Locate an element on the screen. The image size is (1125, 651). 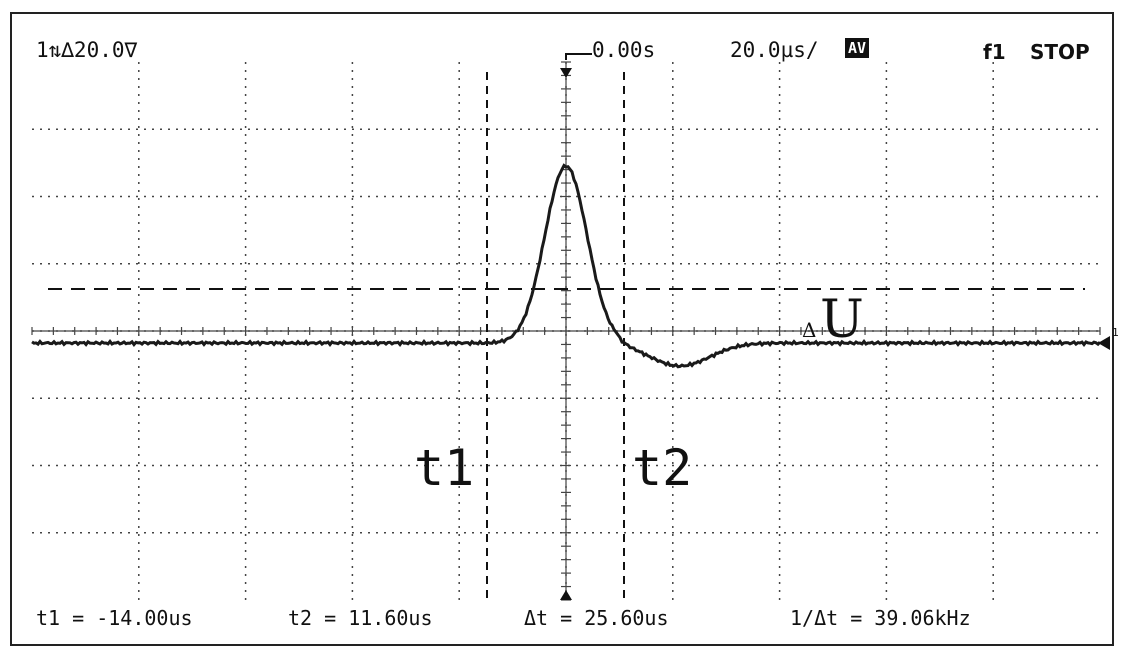
t2-cursor-label: t2 is located at coordinates (662, 468).